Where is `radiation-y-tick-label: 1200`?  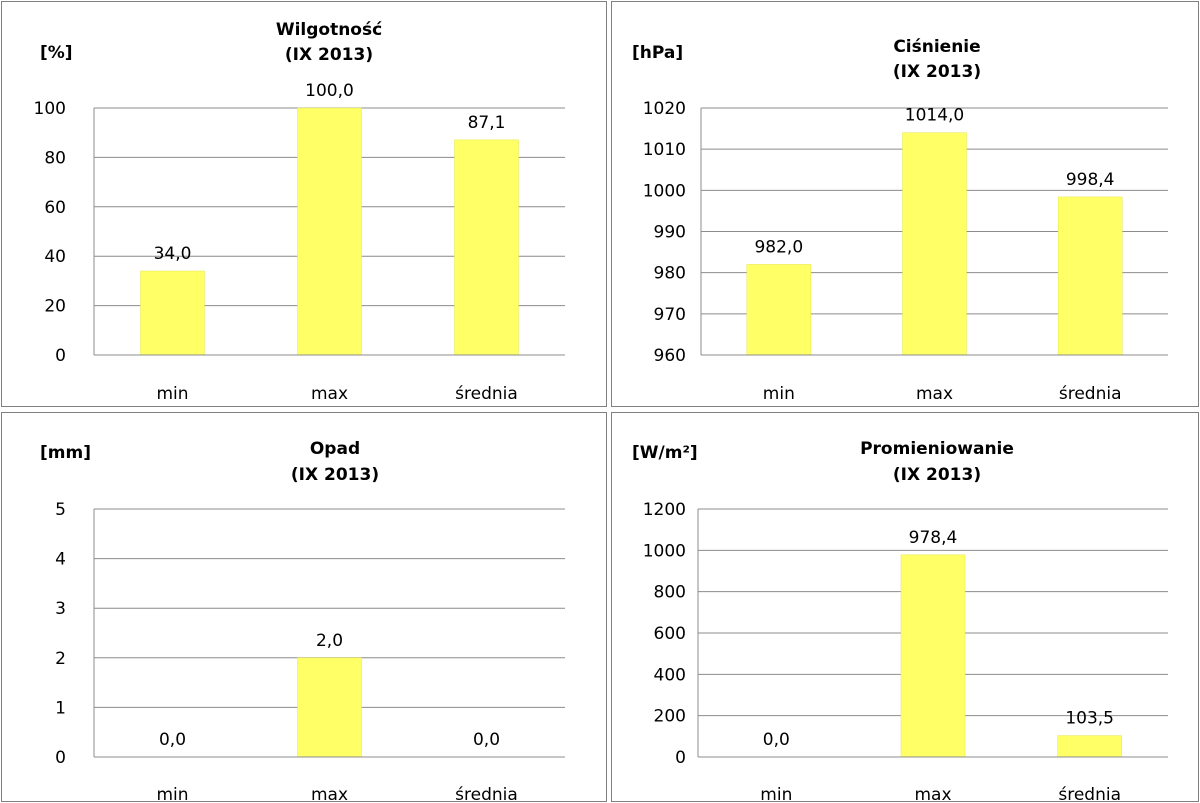 radiation-y-tick-label: 1200 is located at coordinates (664, 510).